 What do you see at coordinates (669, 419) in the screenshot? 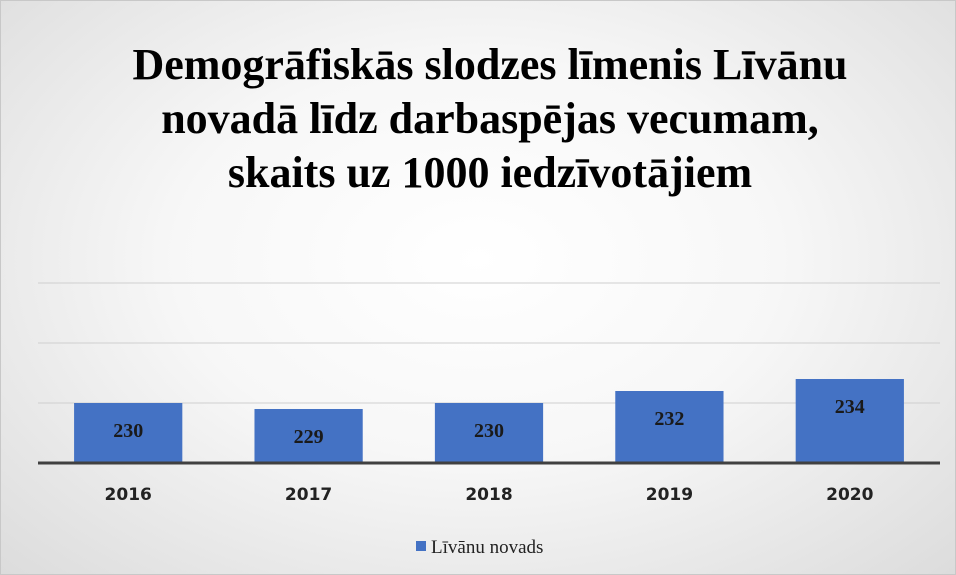
I see `data-label: 232` at bounding box center [669, 419].